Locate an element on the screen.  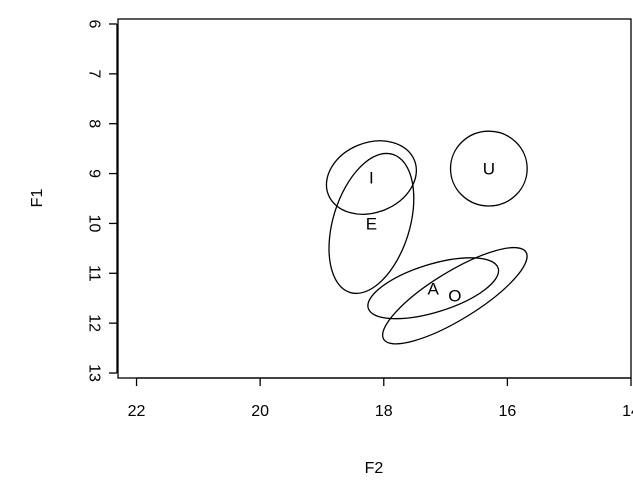
x-tick-label: 20 is located at coordinates (260, 411).